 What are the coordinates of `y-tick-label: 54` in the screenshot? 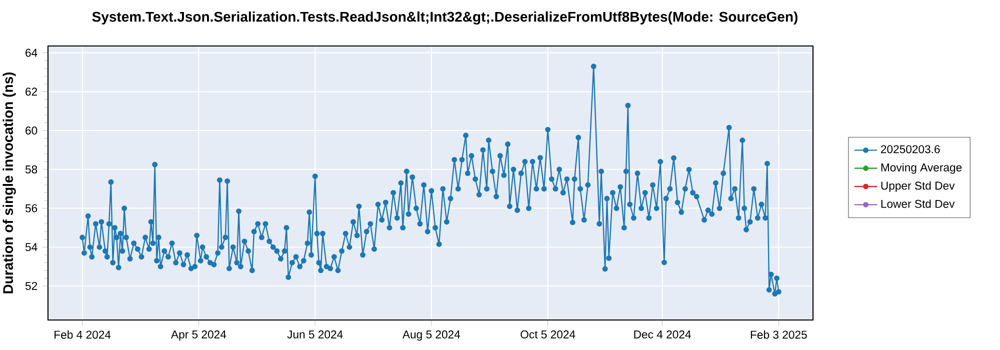 It's located at (31, 247).